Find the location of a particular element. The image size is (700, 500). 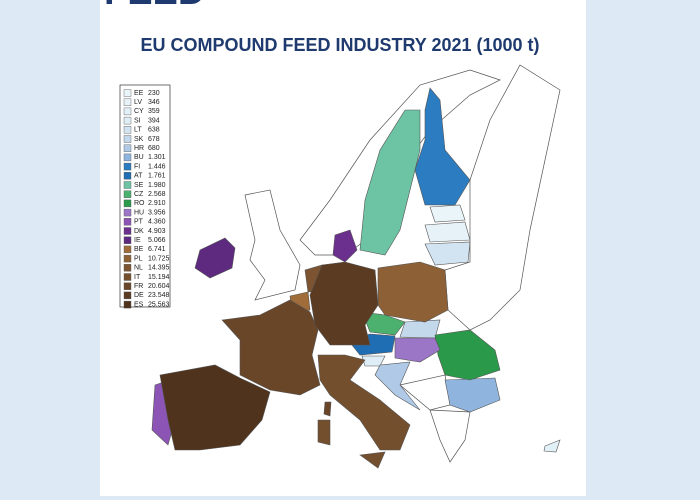

legend-code: SE is located at coordinates (139, 185).